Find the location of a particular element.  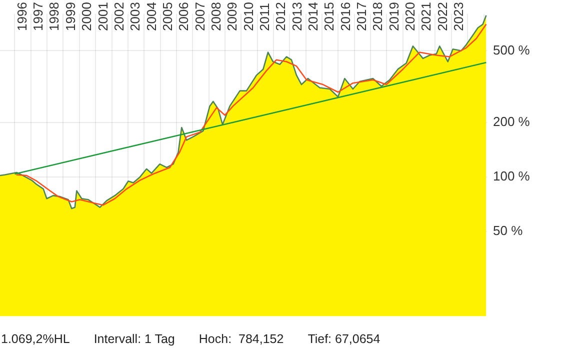

x-tick-label: 2004 is located at coordinates (151, 16).